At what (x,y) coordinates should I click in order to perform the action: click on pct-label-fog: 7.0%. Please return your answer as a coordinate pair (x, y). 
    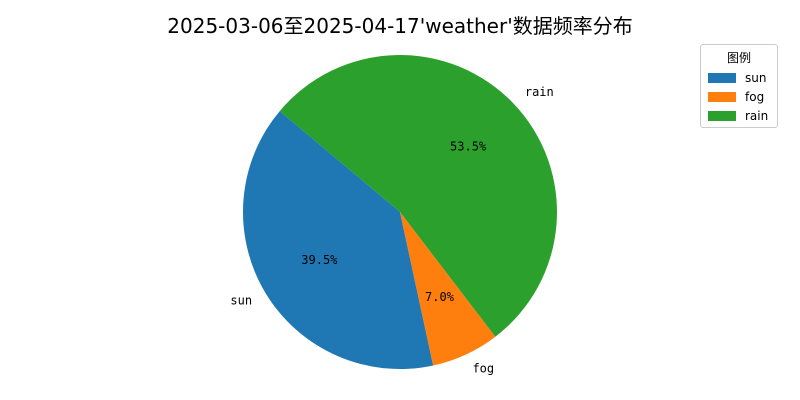
    Looking at the image, I should click on (440, 297).